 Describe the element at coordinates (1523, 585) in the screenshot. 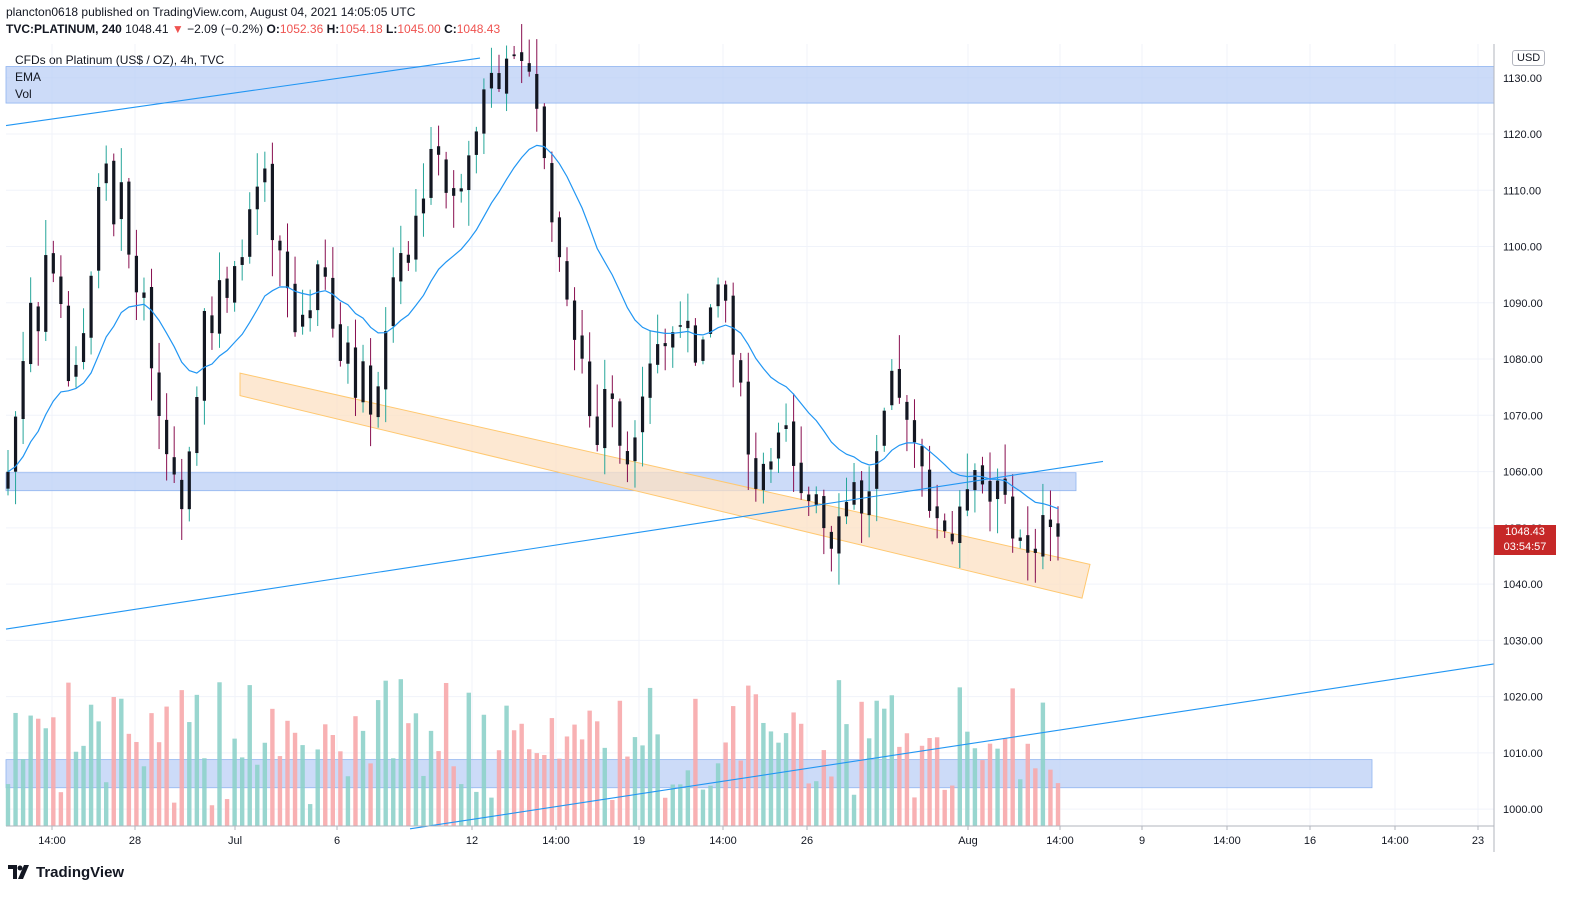

I see `price-tick-label: 1040.00` at that location.